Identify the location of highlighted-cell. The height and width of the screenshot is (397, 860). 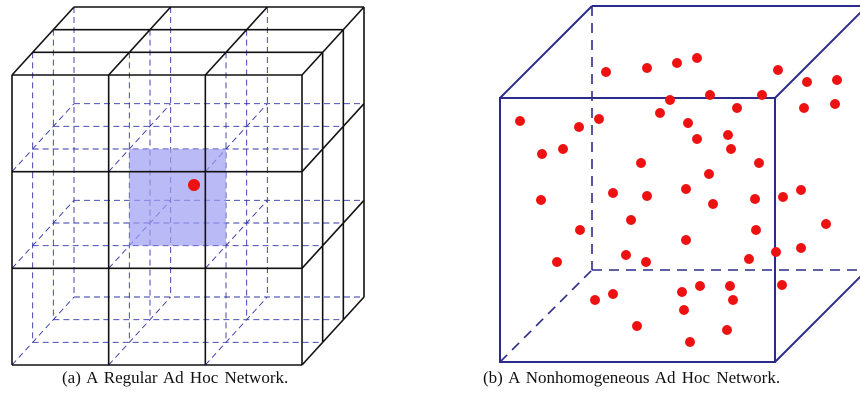
(177, 197).